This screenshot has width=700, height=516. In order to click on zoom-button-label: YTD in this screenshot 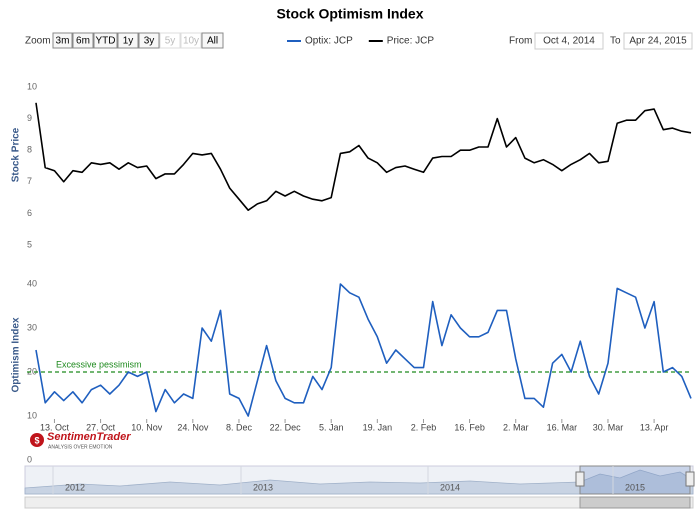, I will do `click(106, 41)`.